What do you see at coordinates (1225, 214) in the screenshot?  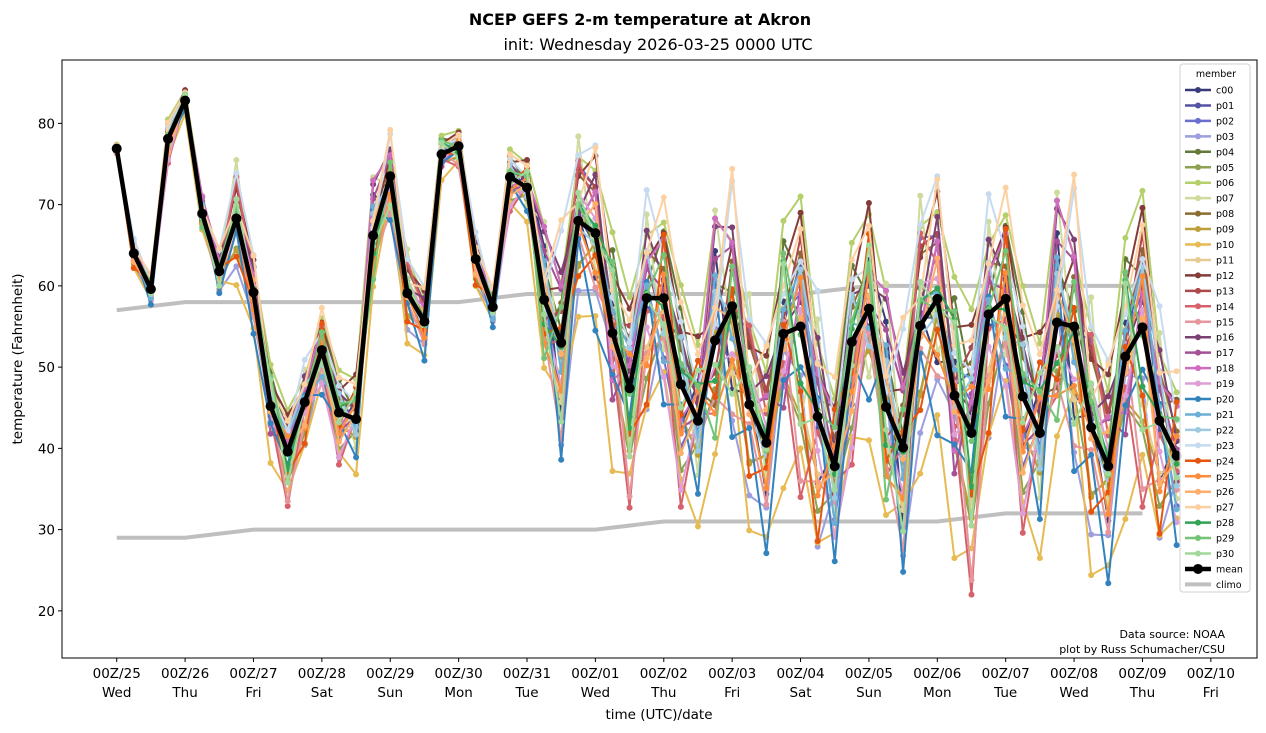 I see `legend-label: p08` at bounding box center [1225, 214].